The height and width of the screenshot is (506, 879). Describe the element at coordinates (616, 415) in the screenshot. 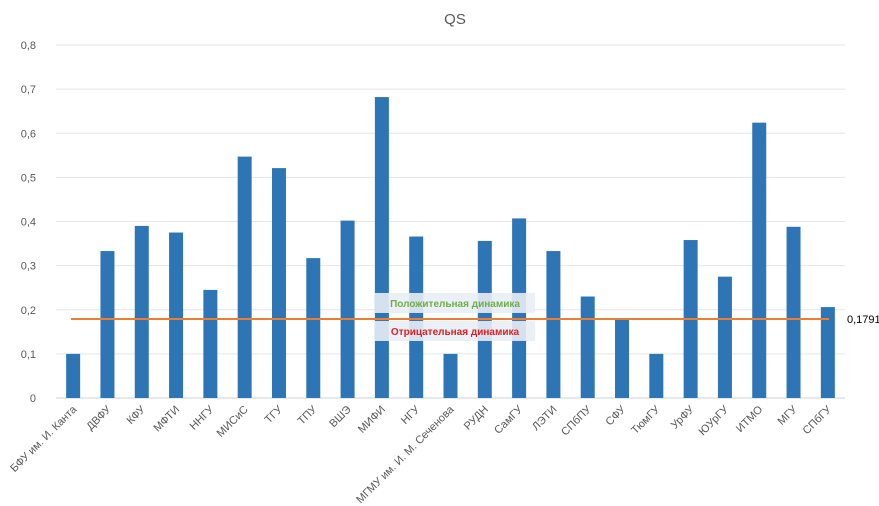

I see `x-tick-label: СФУ` at that location.